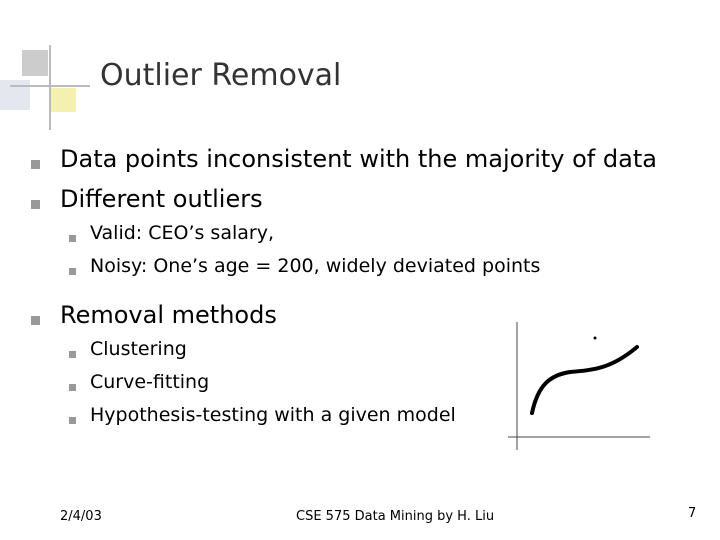 The image size is (720, 540). Describe the element at coordinates (138, 349) in the screenshot. I see `sub-bullet-text: Clustering` at that location.